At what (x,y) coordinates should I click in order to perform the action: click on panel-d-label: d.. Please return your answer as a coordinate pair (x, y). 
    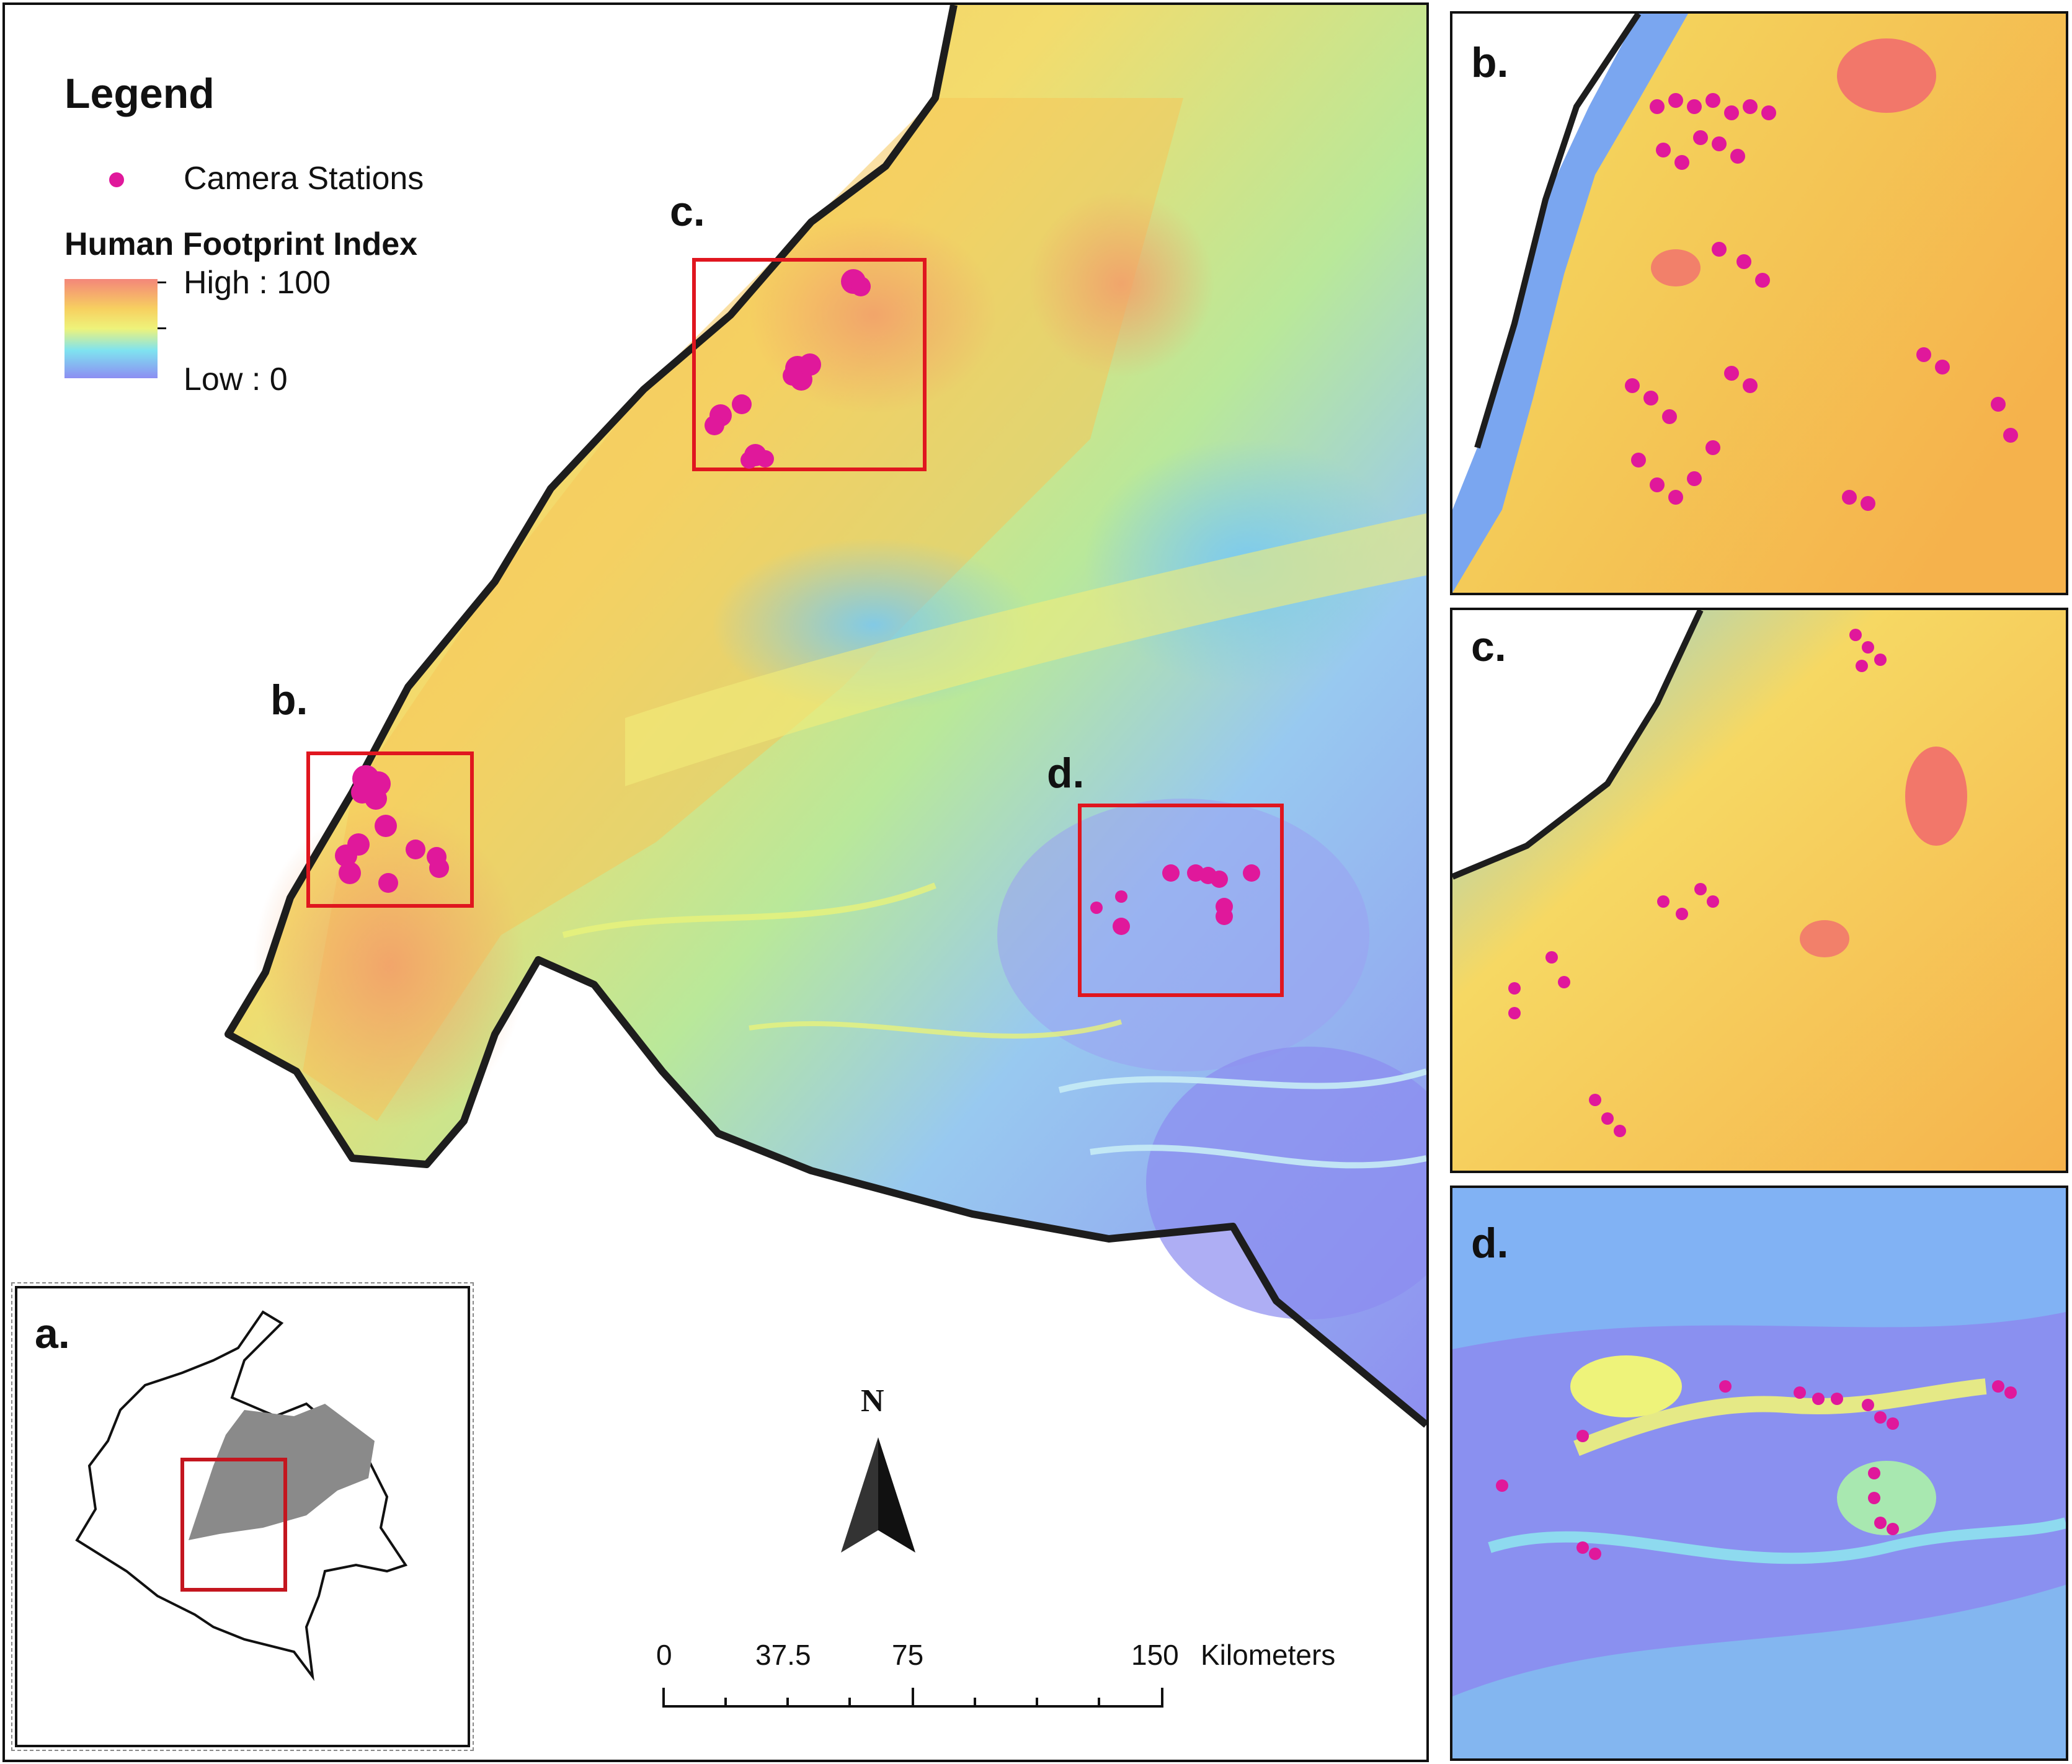
    Looking at the image, I should click on (1490, 1244).